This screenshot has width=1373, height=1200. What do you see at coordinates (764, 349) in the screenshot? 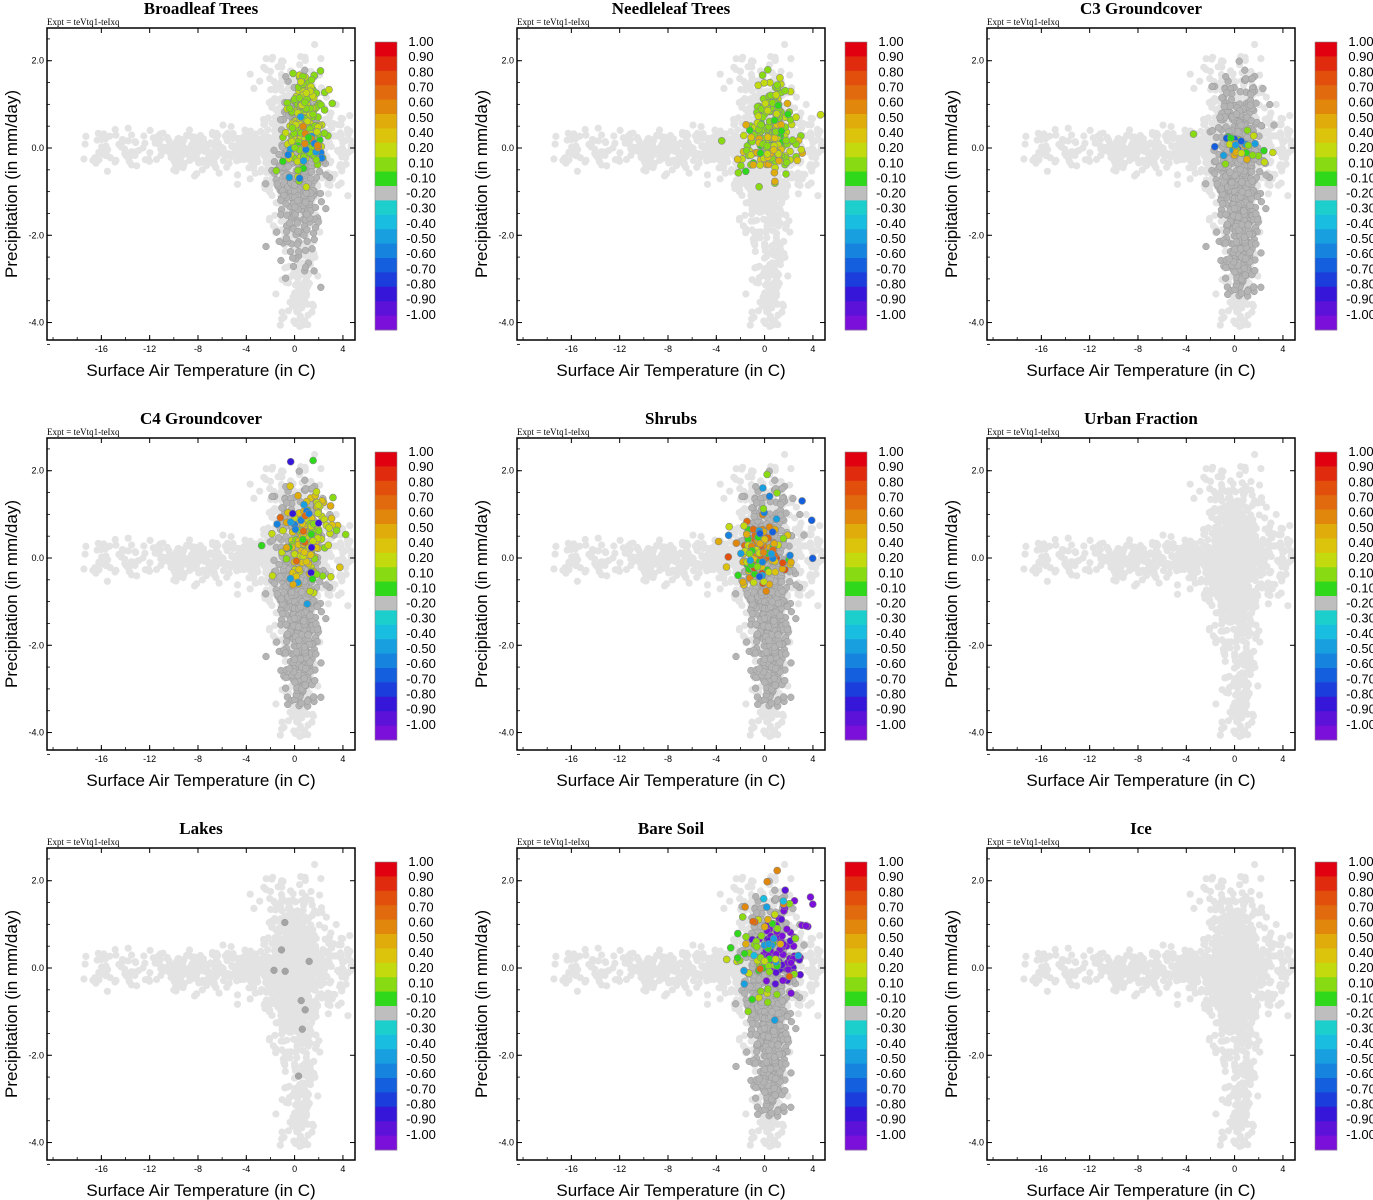
I see `x-tick-label: 0` at bounding box center [764, 349].